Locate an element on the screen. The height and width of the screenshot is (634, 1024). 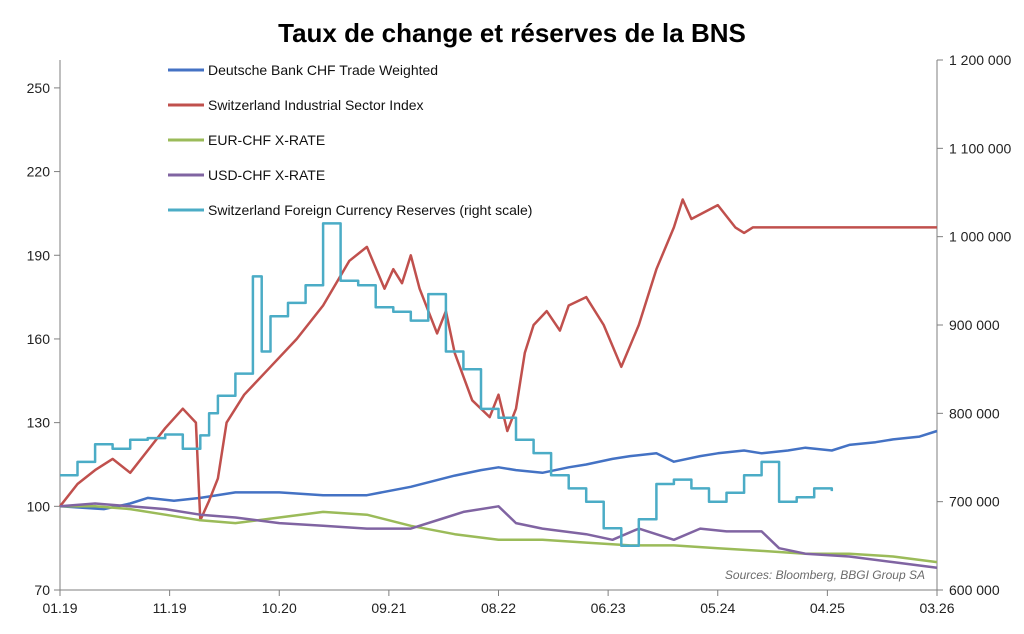
legend-label-db: Deutsche Bank CHF Trade Weighted is located at coordinates (323, 70).